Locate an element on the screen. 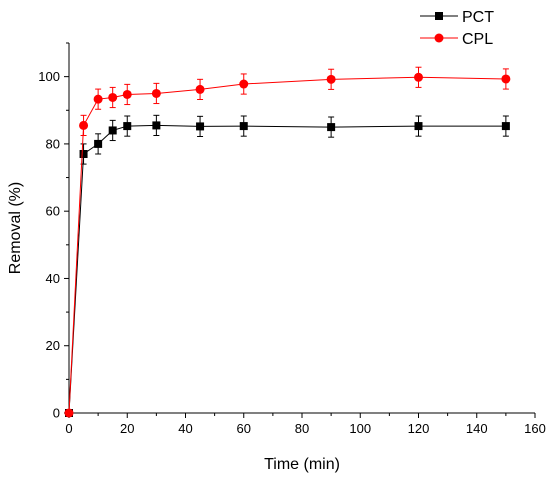 Image resolution: width=550 pixels, height=478 pixels. y-tick-label: 80 is located at coordinates (53, 143).